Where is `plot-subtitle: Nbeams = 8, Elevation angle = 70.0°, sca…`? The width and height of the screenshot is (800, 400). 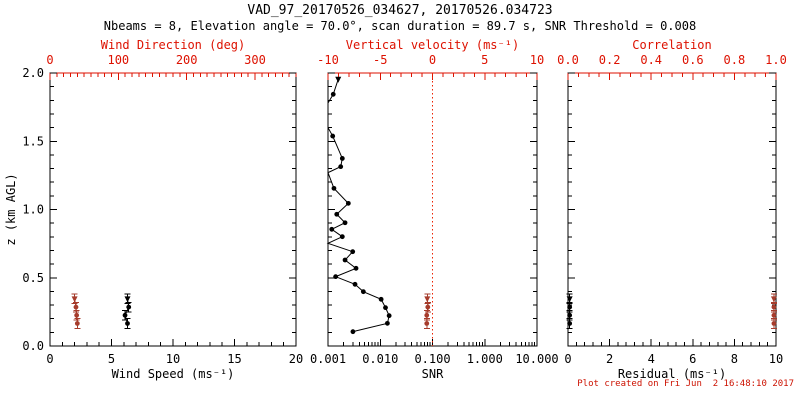
plot-subtitle: Nbeams = 8, Elevation angle = 70.0°, sca… is located at coordinates (400, 26).